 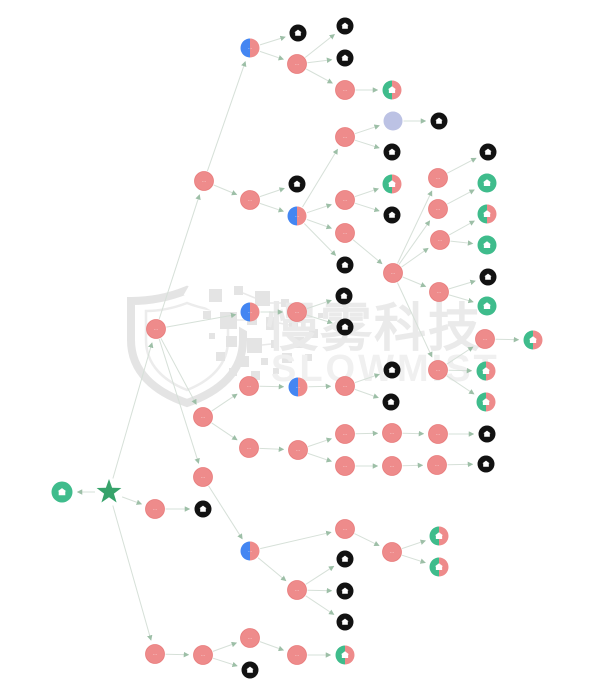 I want to click on node-n21-red: ⋯, so click(x=393, y=273).